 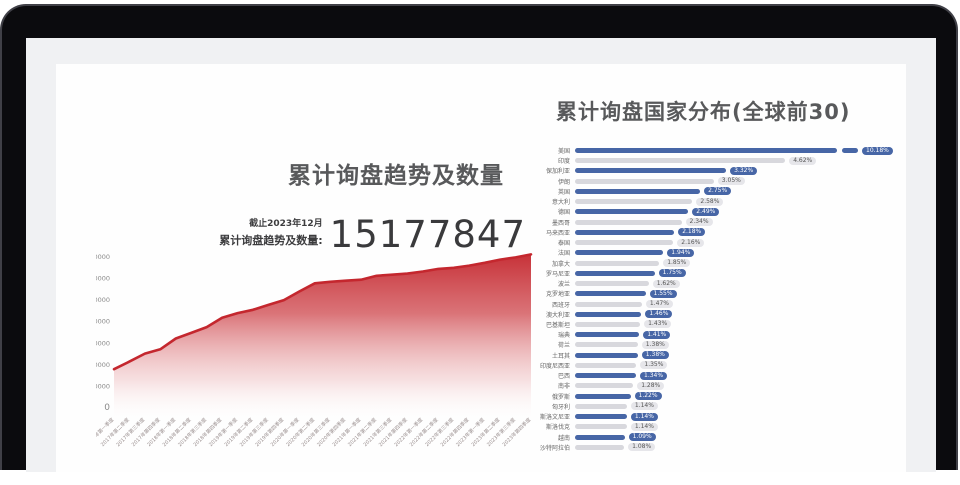 I want to click on as-of-date: 截止2023年12月, so click(x=286, y=224).